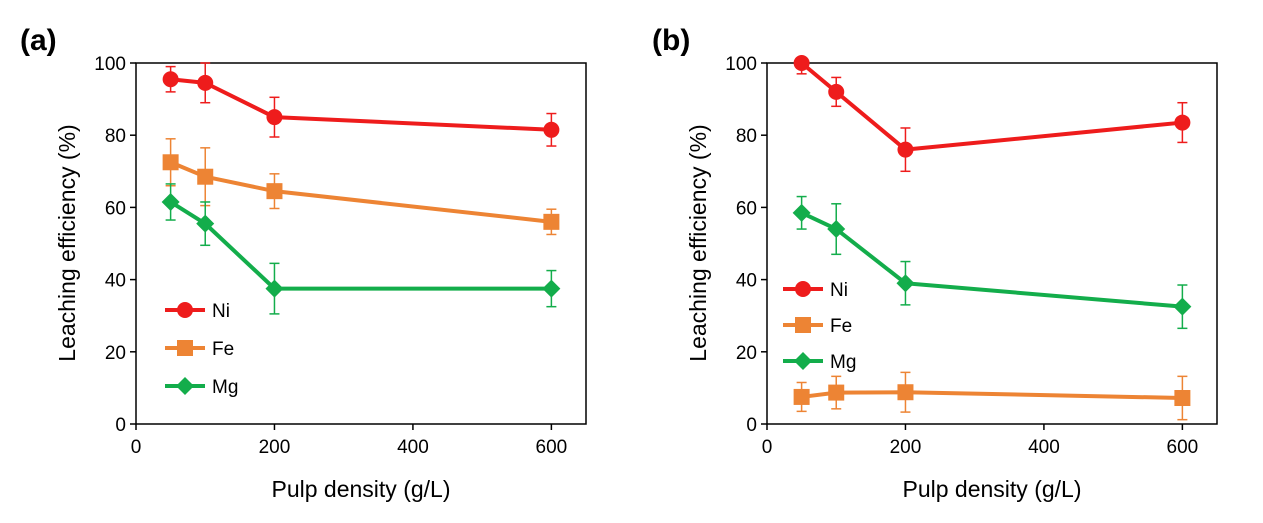 This screenshot has width=1263, height=523. Describe the element at coordinates (671, 40) in the screenshot. I see `panel-label: (b)` at that location.